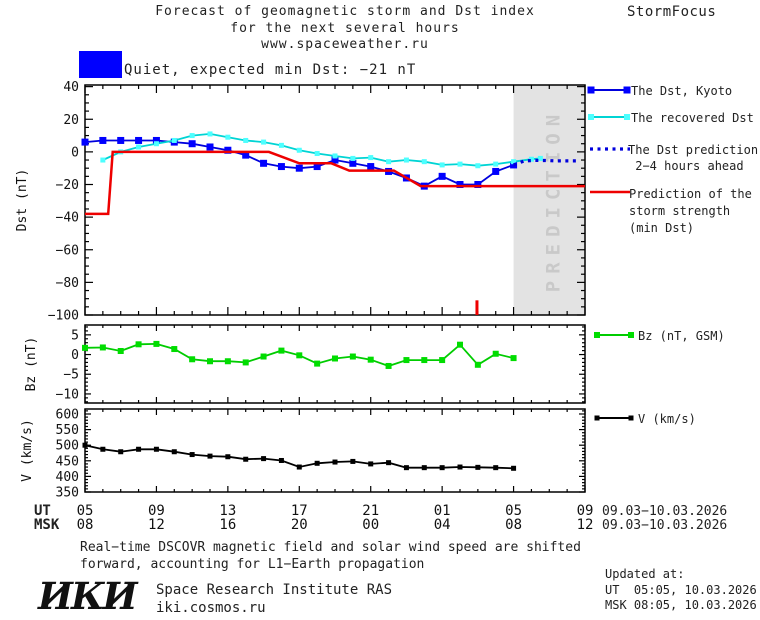  Describe the element at coordinates (67, 218) in the screenshot. I see `y-tick-label: −40` at that location.